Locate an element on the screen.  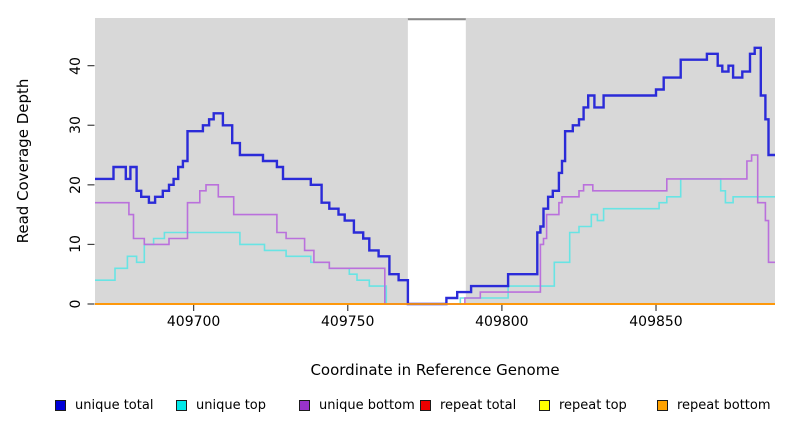
x-tick-label: 409700 is located at coordinates (193, 322).